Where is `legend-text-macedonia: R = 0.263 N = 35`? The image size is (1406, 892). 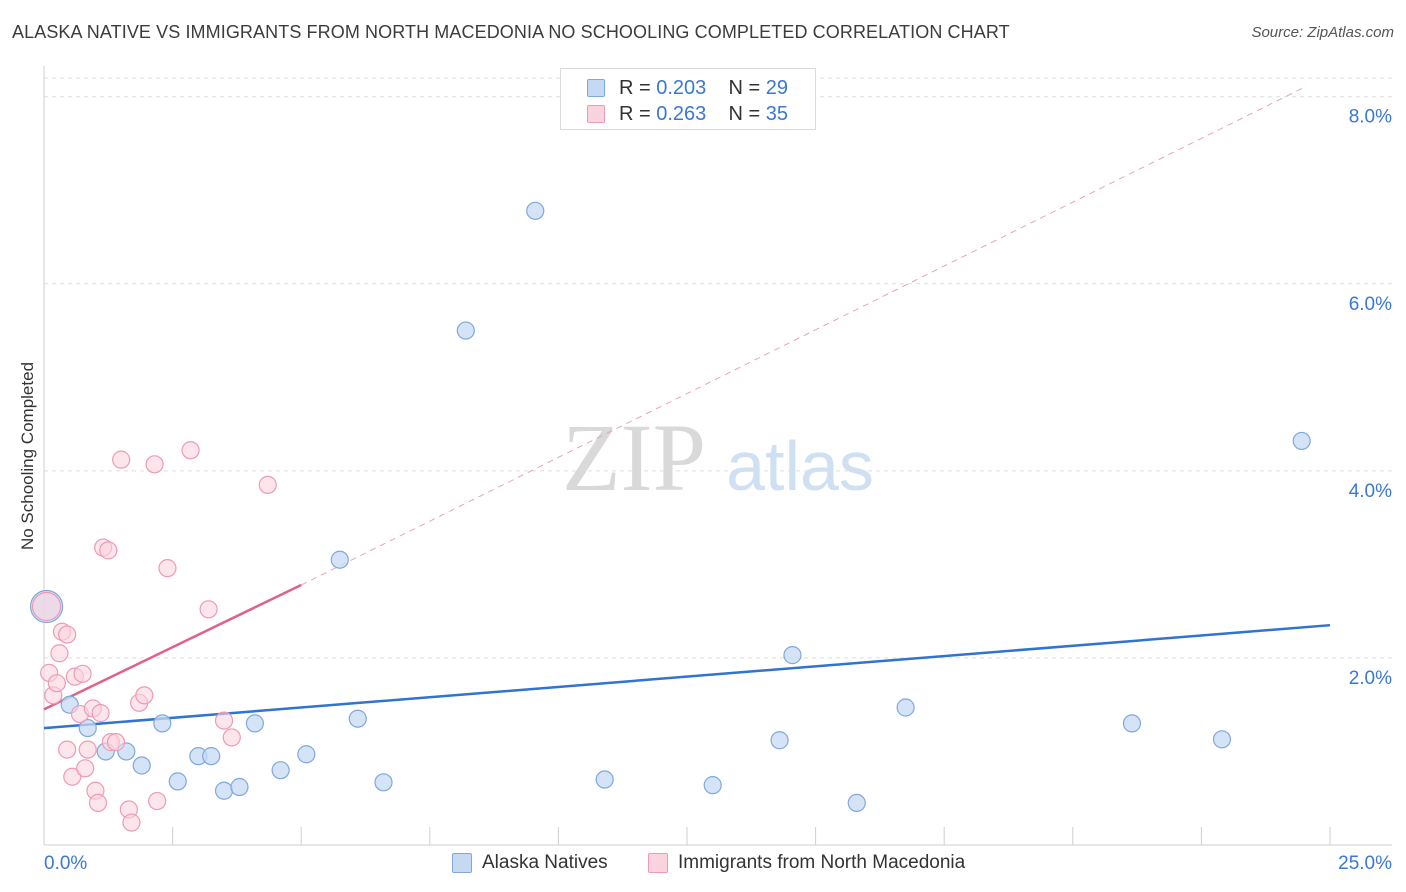
legend-text-macedonia: R = 0.263 N = 35 is located at coordinates (703, 114).